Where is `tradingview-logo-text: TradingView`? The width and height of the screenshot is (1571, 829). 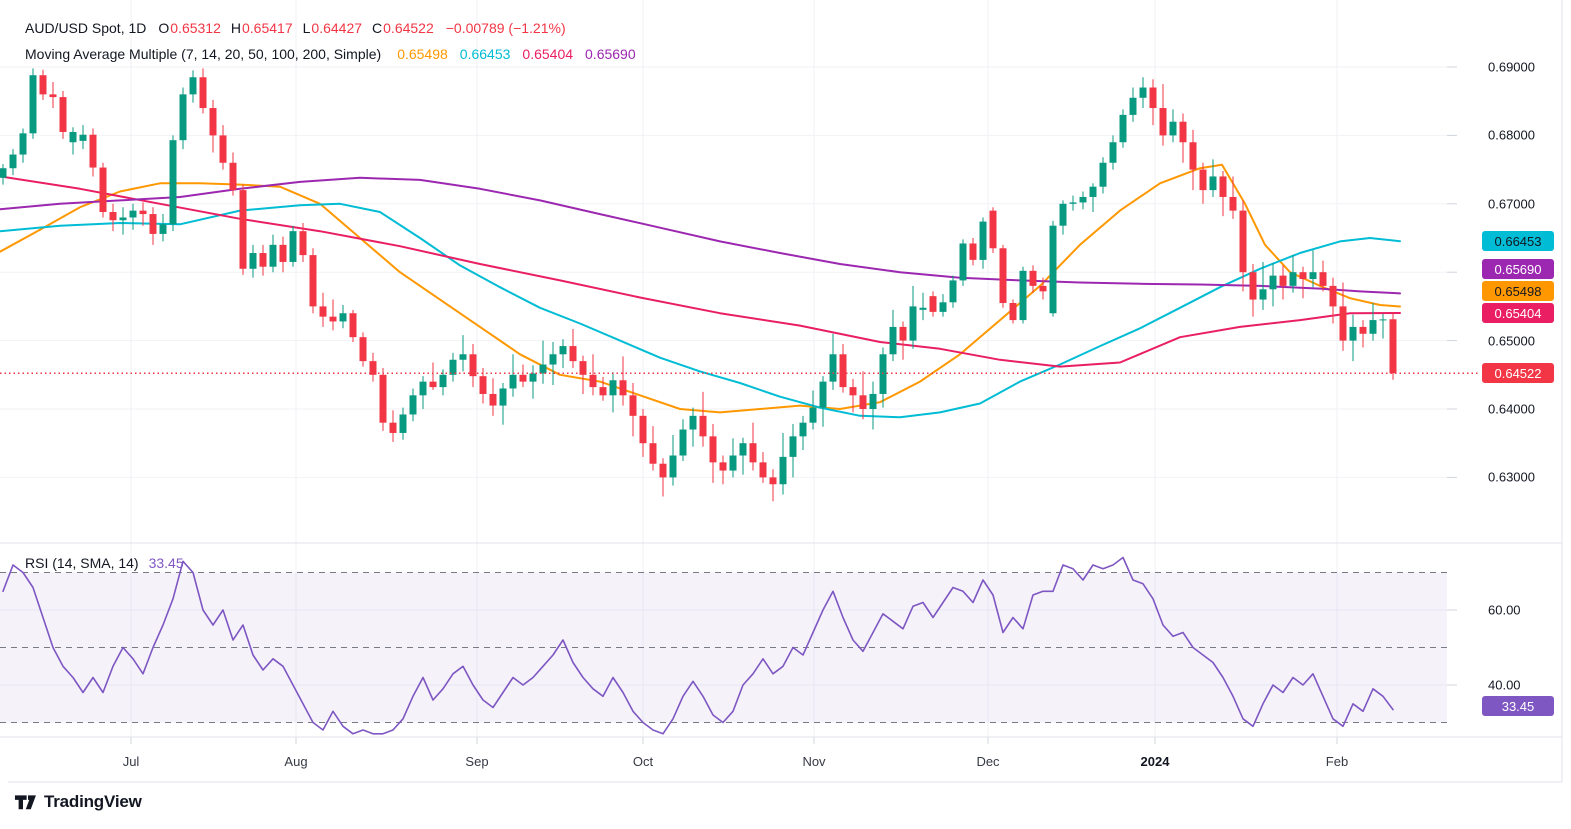 tradingview-logo-text: TradingView is located at coordinates (93, 801).